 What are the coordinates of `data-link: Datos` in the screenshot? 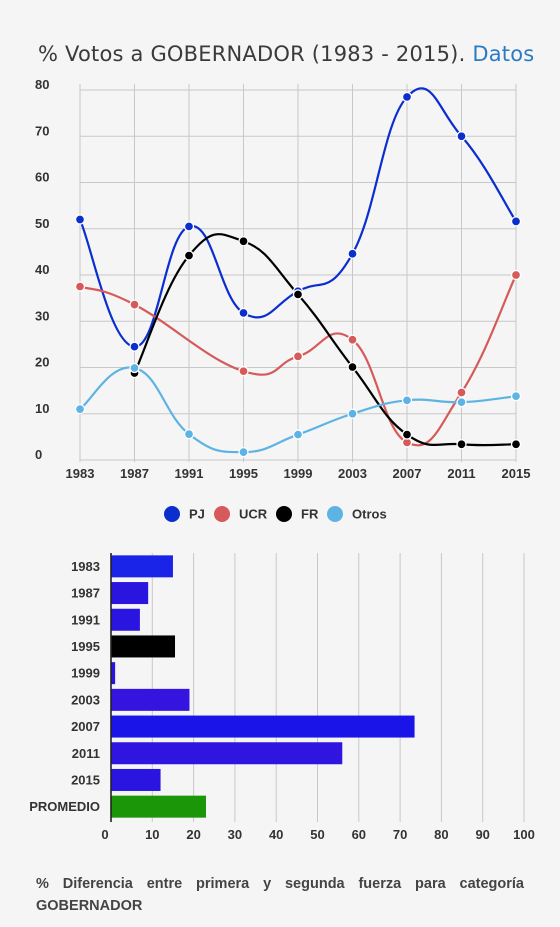 It's located at (503, 54).